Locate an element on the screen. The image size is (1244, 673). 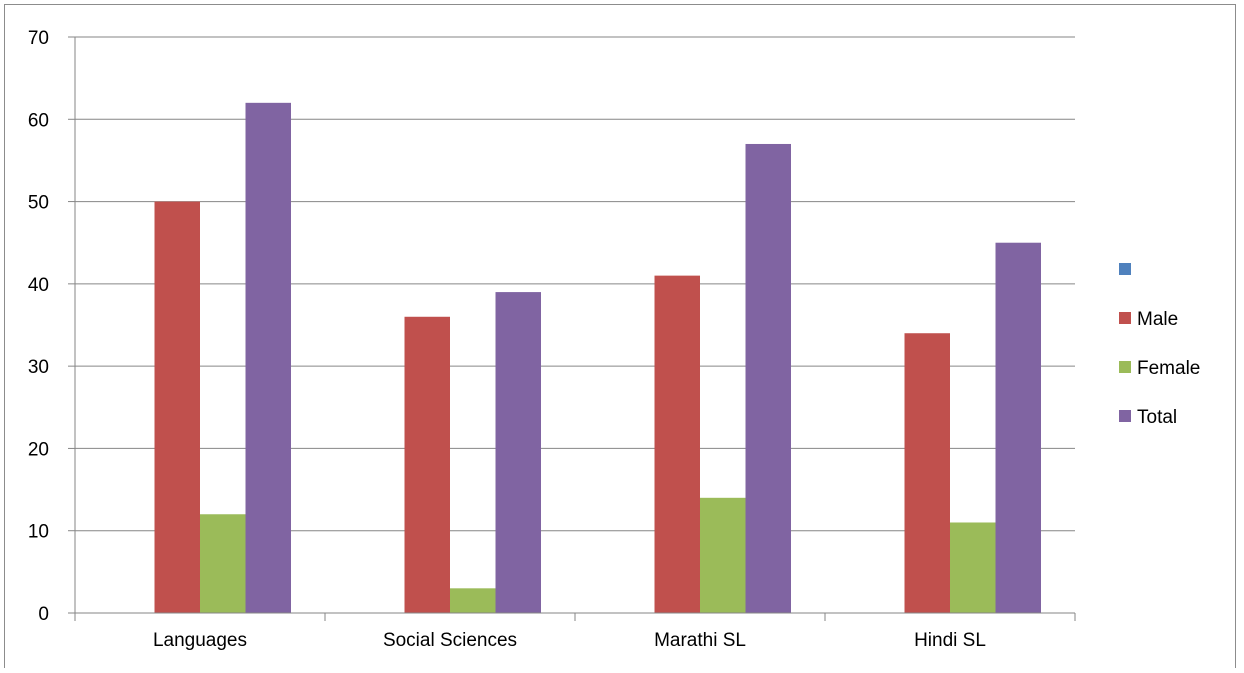
y-tick-label: 10 is located at coordinates (38, 532).